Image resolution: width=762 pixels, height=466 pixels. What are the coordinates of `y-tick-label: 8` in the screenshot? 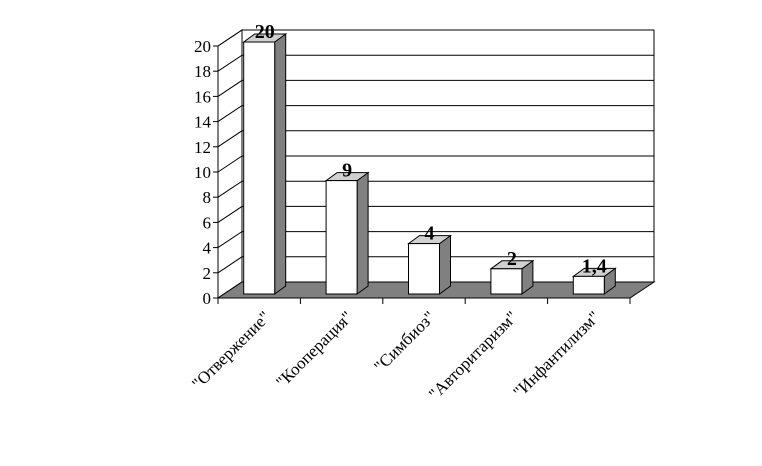 It's located at (207, 197).